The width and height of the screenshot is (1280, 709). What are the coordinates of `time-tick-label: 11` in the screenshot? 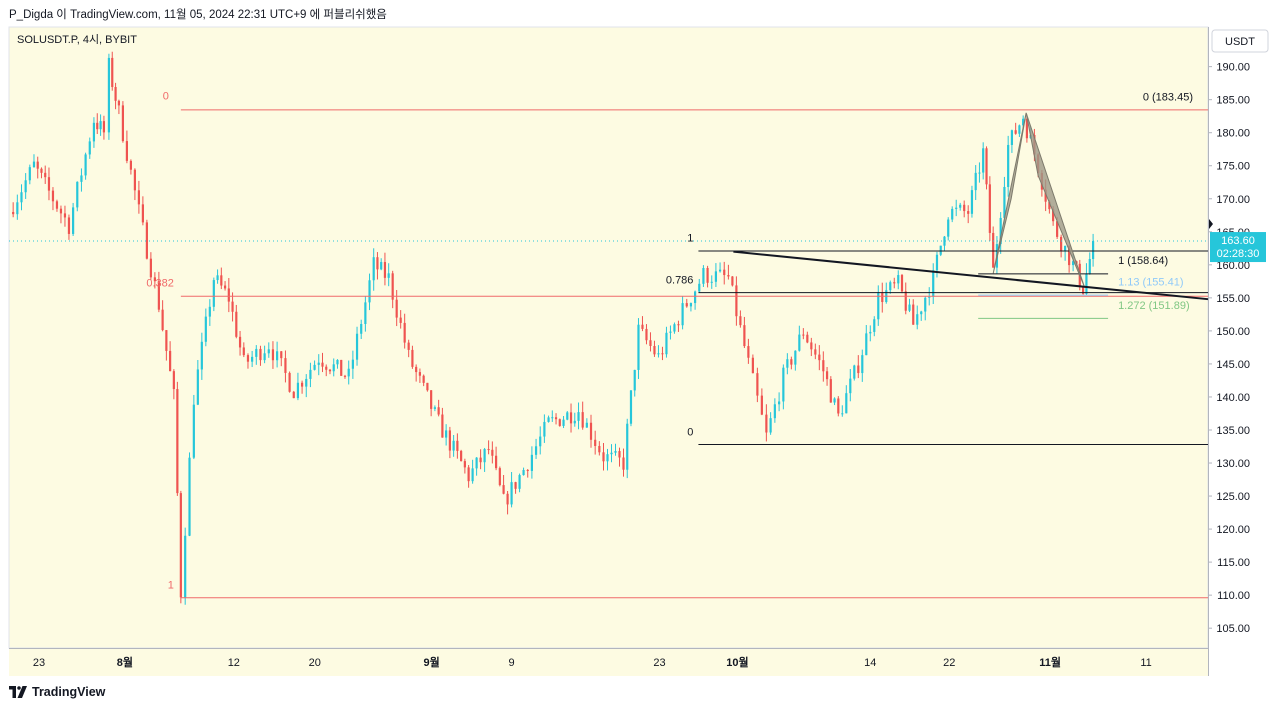 It's located at (1145, 663).